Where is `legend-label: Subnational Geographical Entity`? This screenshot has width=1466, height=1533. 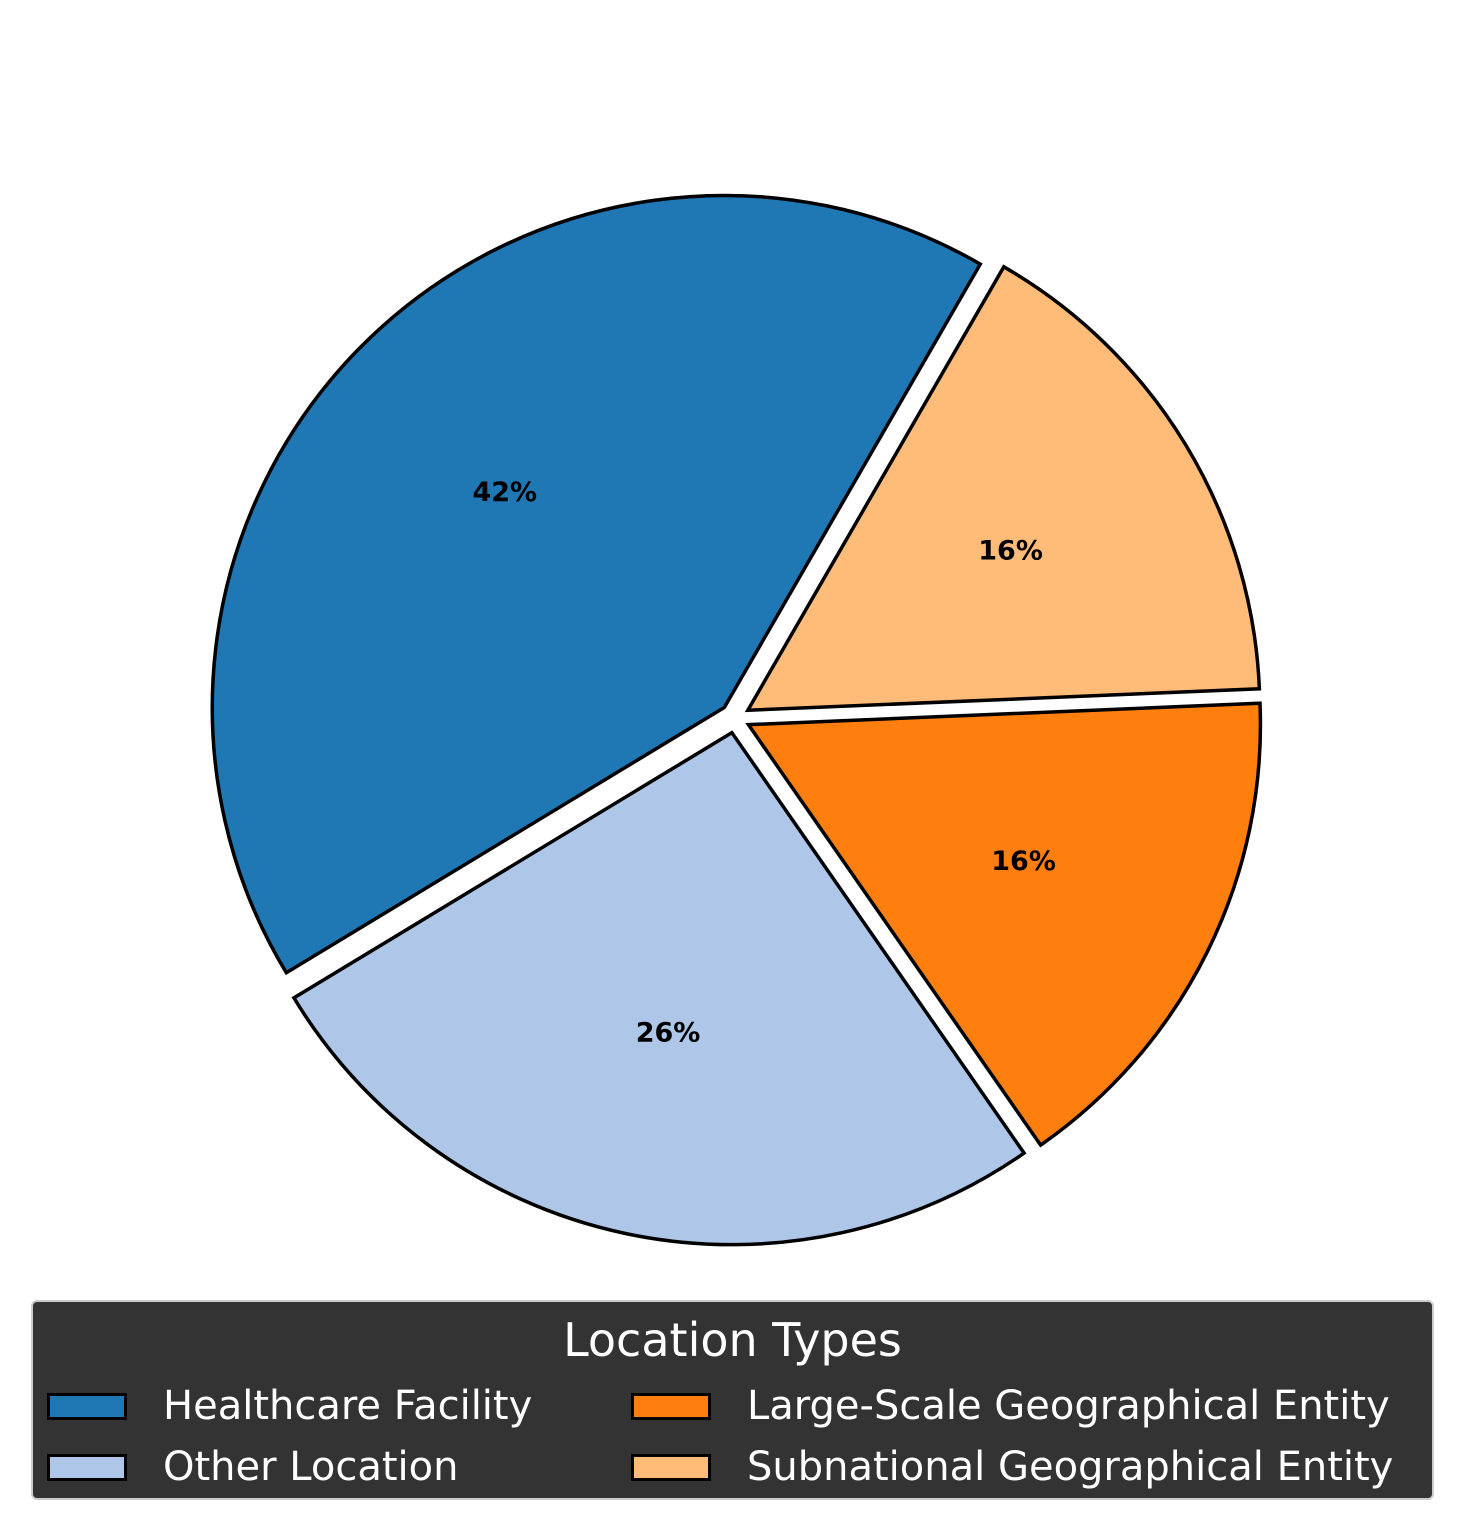 legend-label: Subnational Geographical Entity is located at coordinates (1070, 1467).